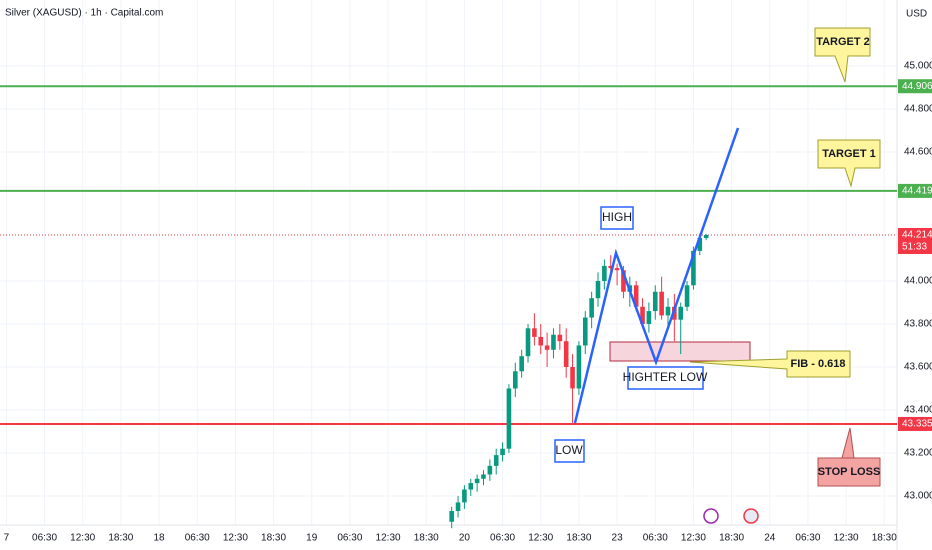  What do you see at coordinates (849, 472) in the screenshot?
I see `callout-text: STOP LOSS` at bounding box center [849, 472].